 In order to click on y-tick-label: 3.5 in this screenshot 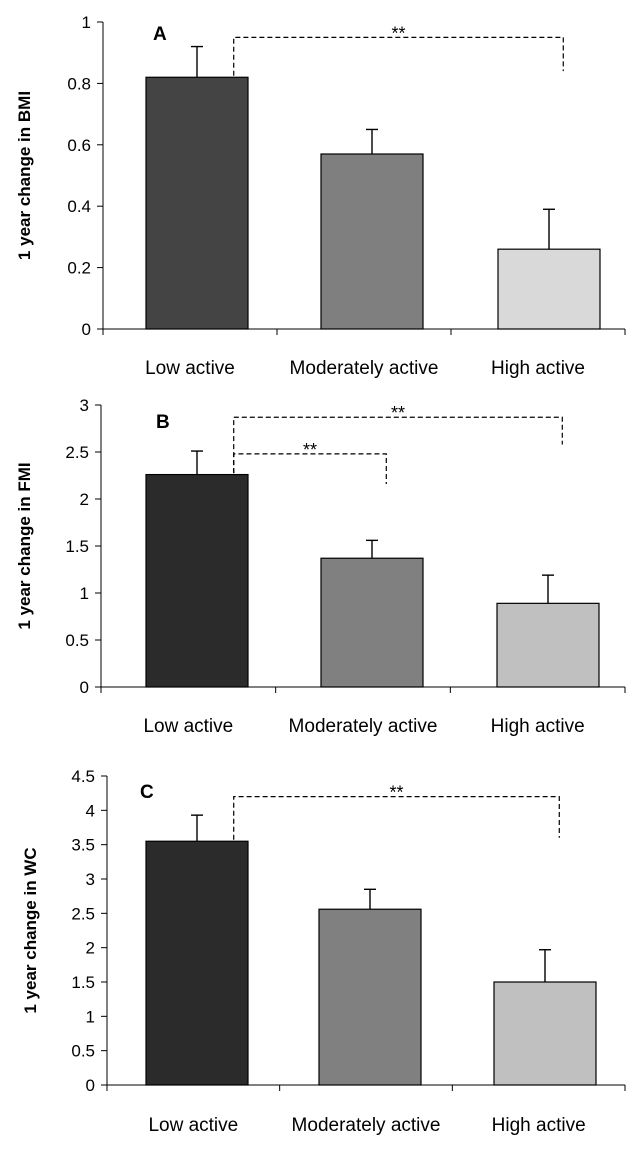, I will do `click(83, 845)`.